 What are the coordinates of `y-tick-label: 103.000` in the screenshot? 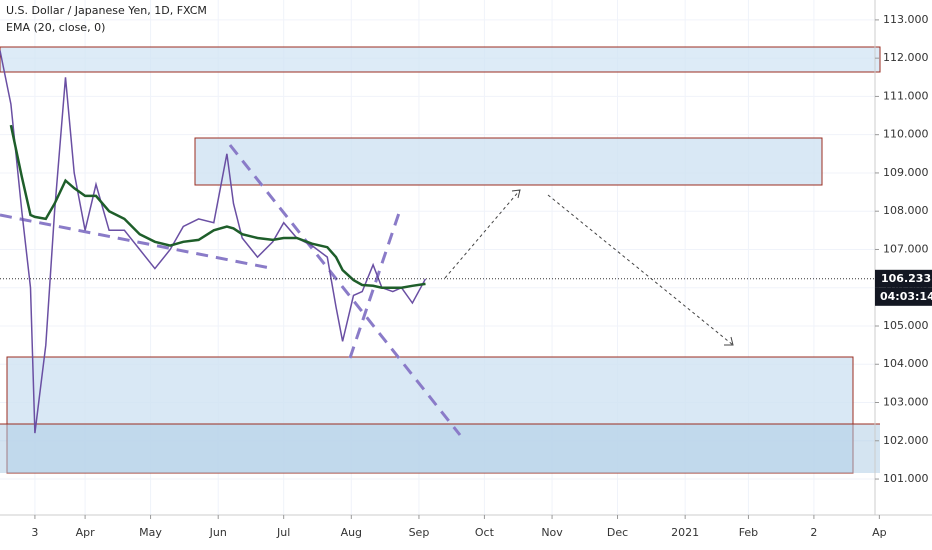 It's located at (906, 402).